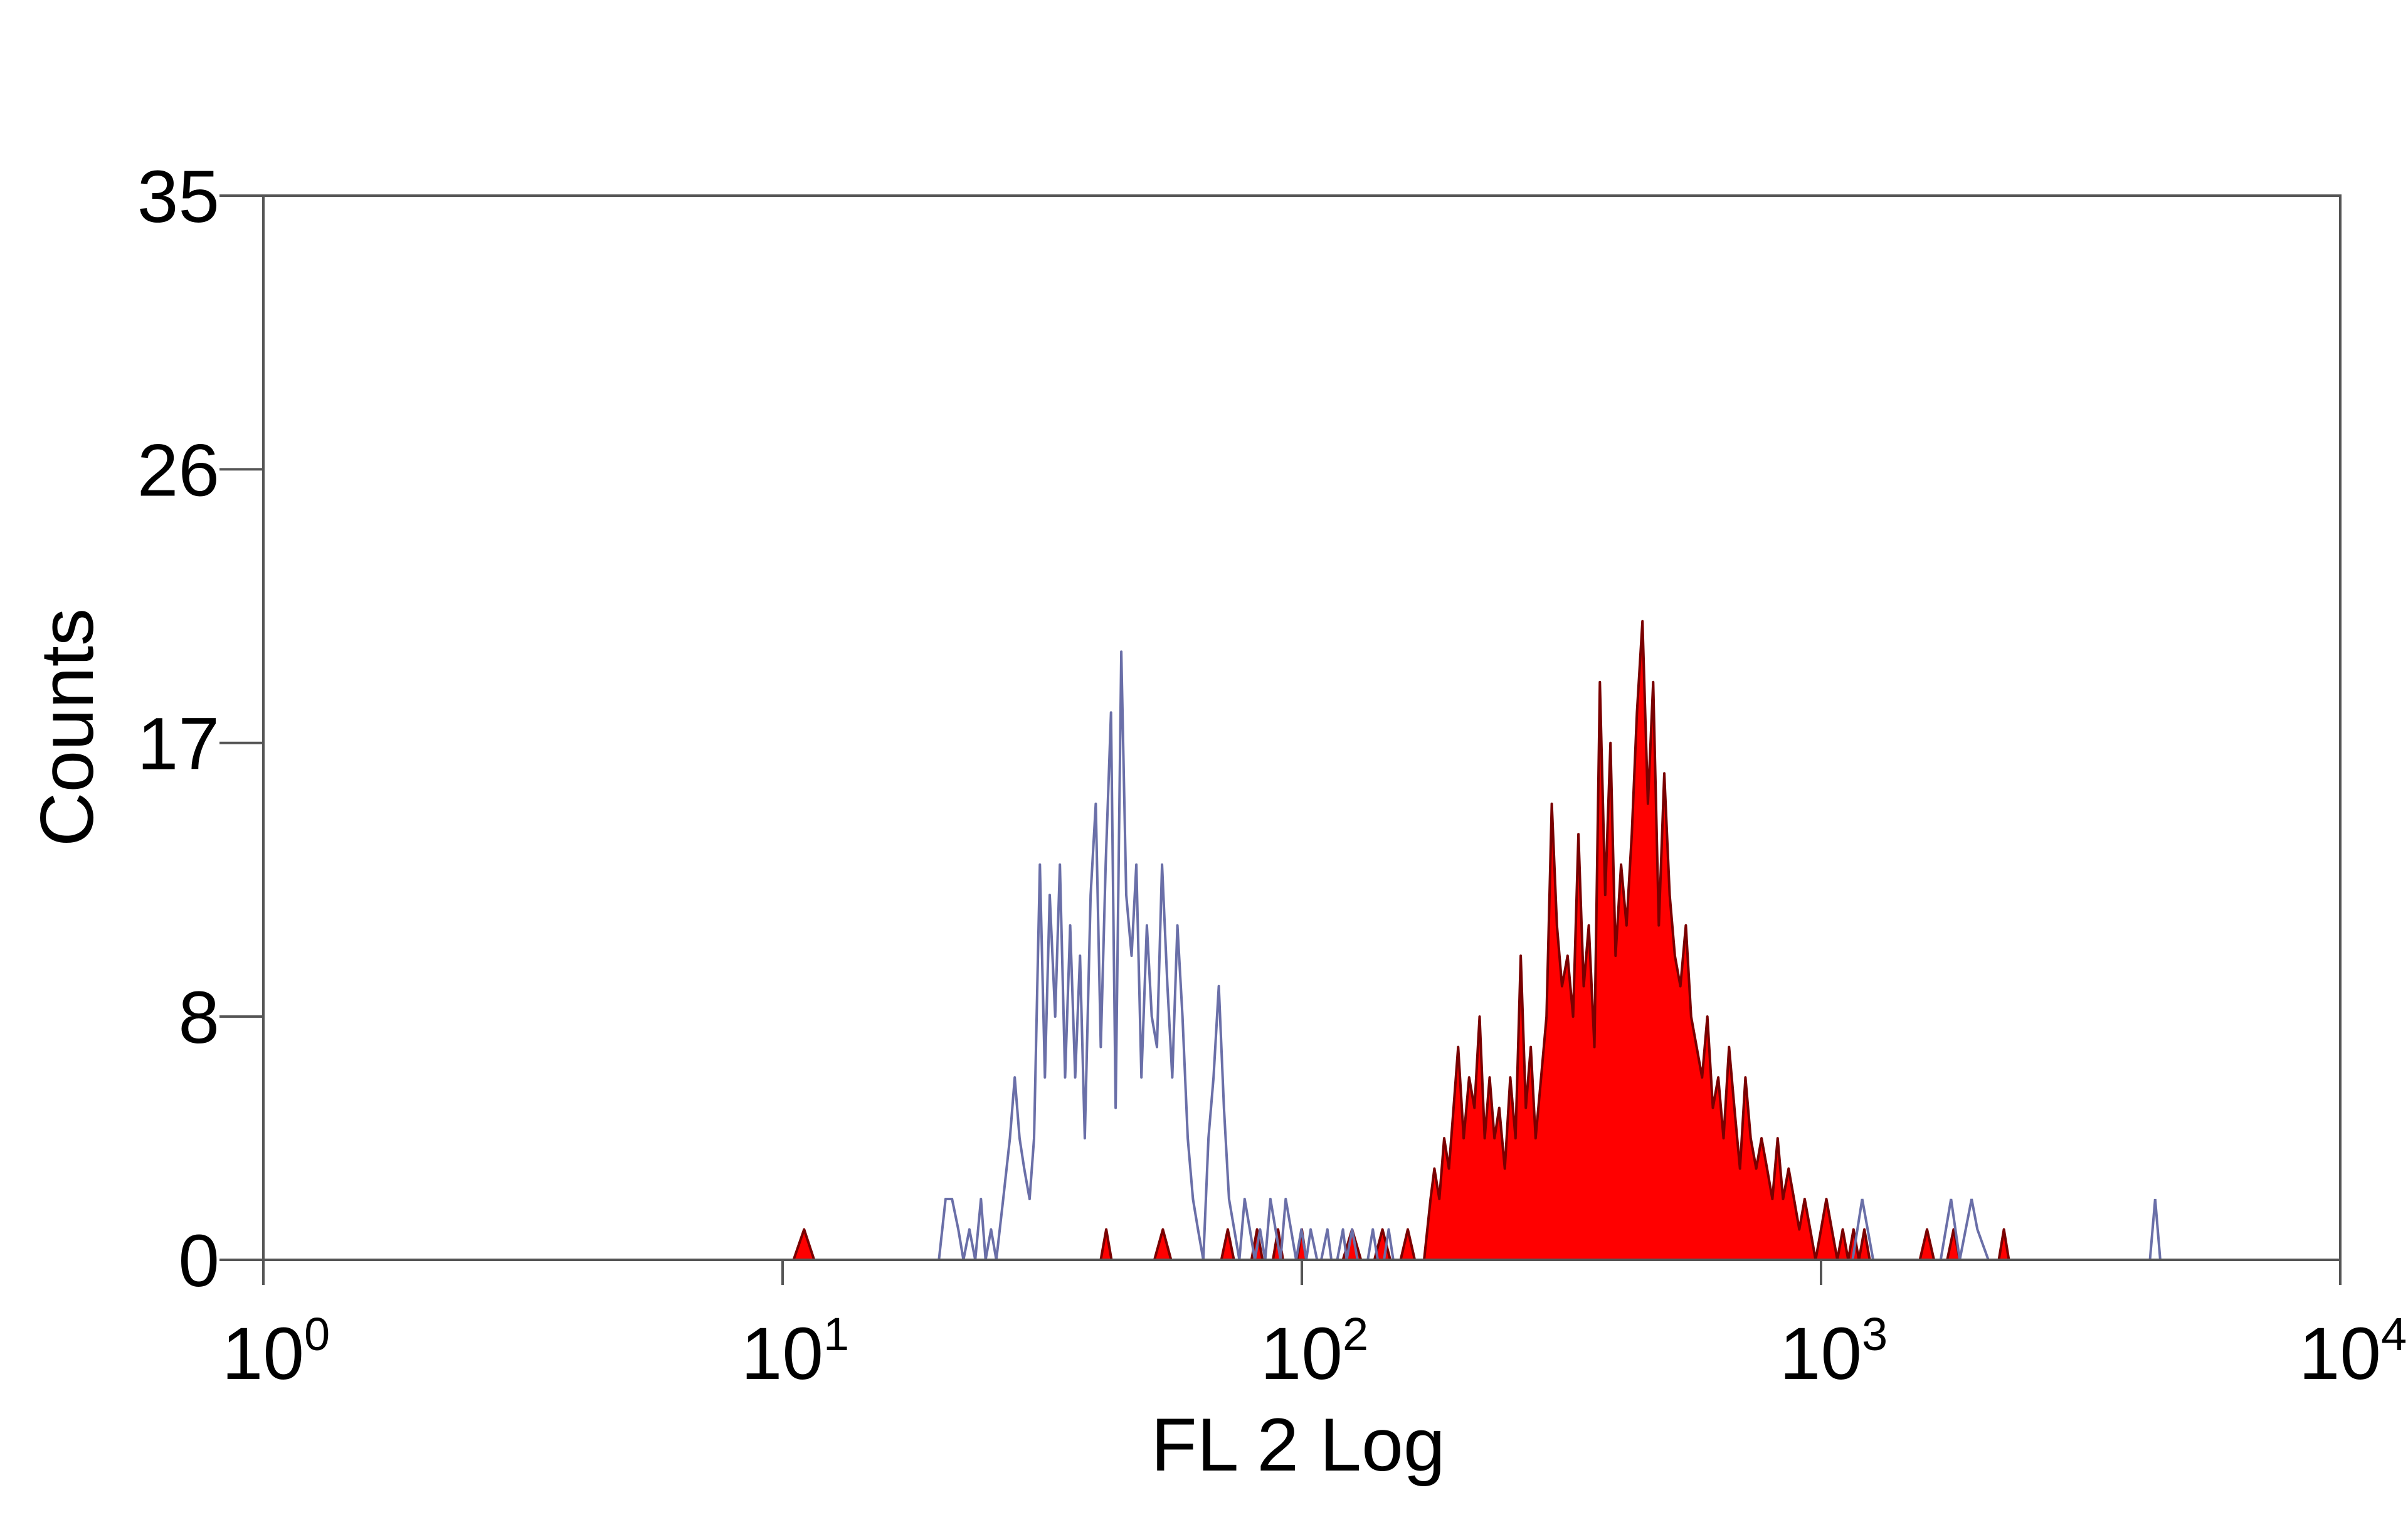 The width and height of the screenshot is (2408, 1537). Describe the element at coordinates (198, 1261) in the screenshot. I see `y-tick-label: 0` at that location.